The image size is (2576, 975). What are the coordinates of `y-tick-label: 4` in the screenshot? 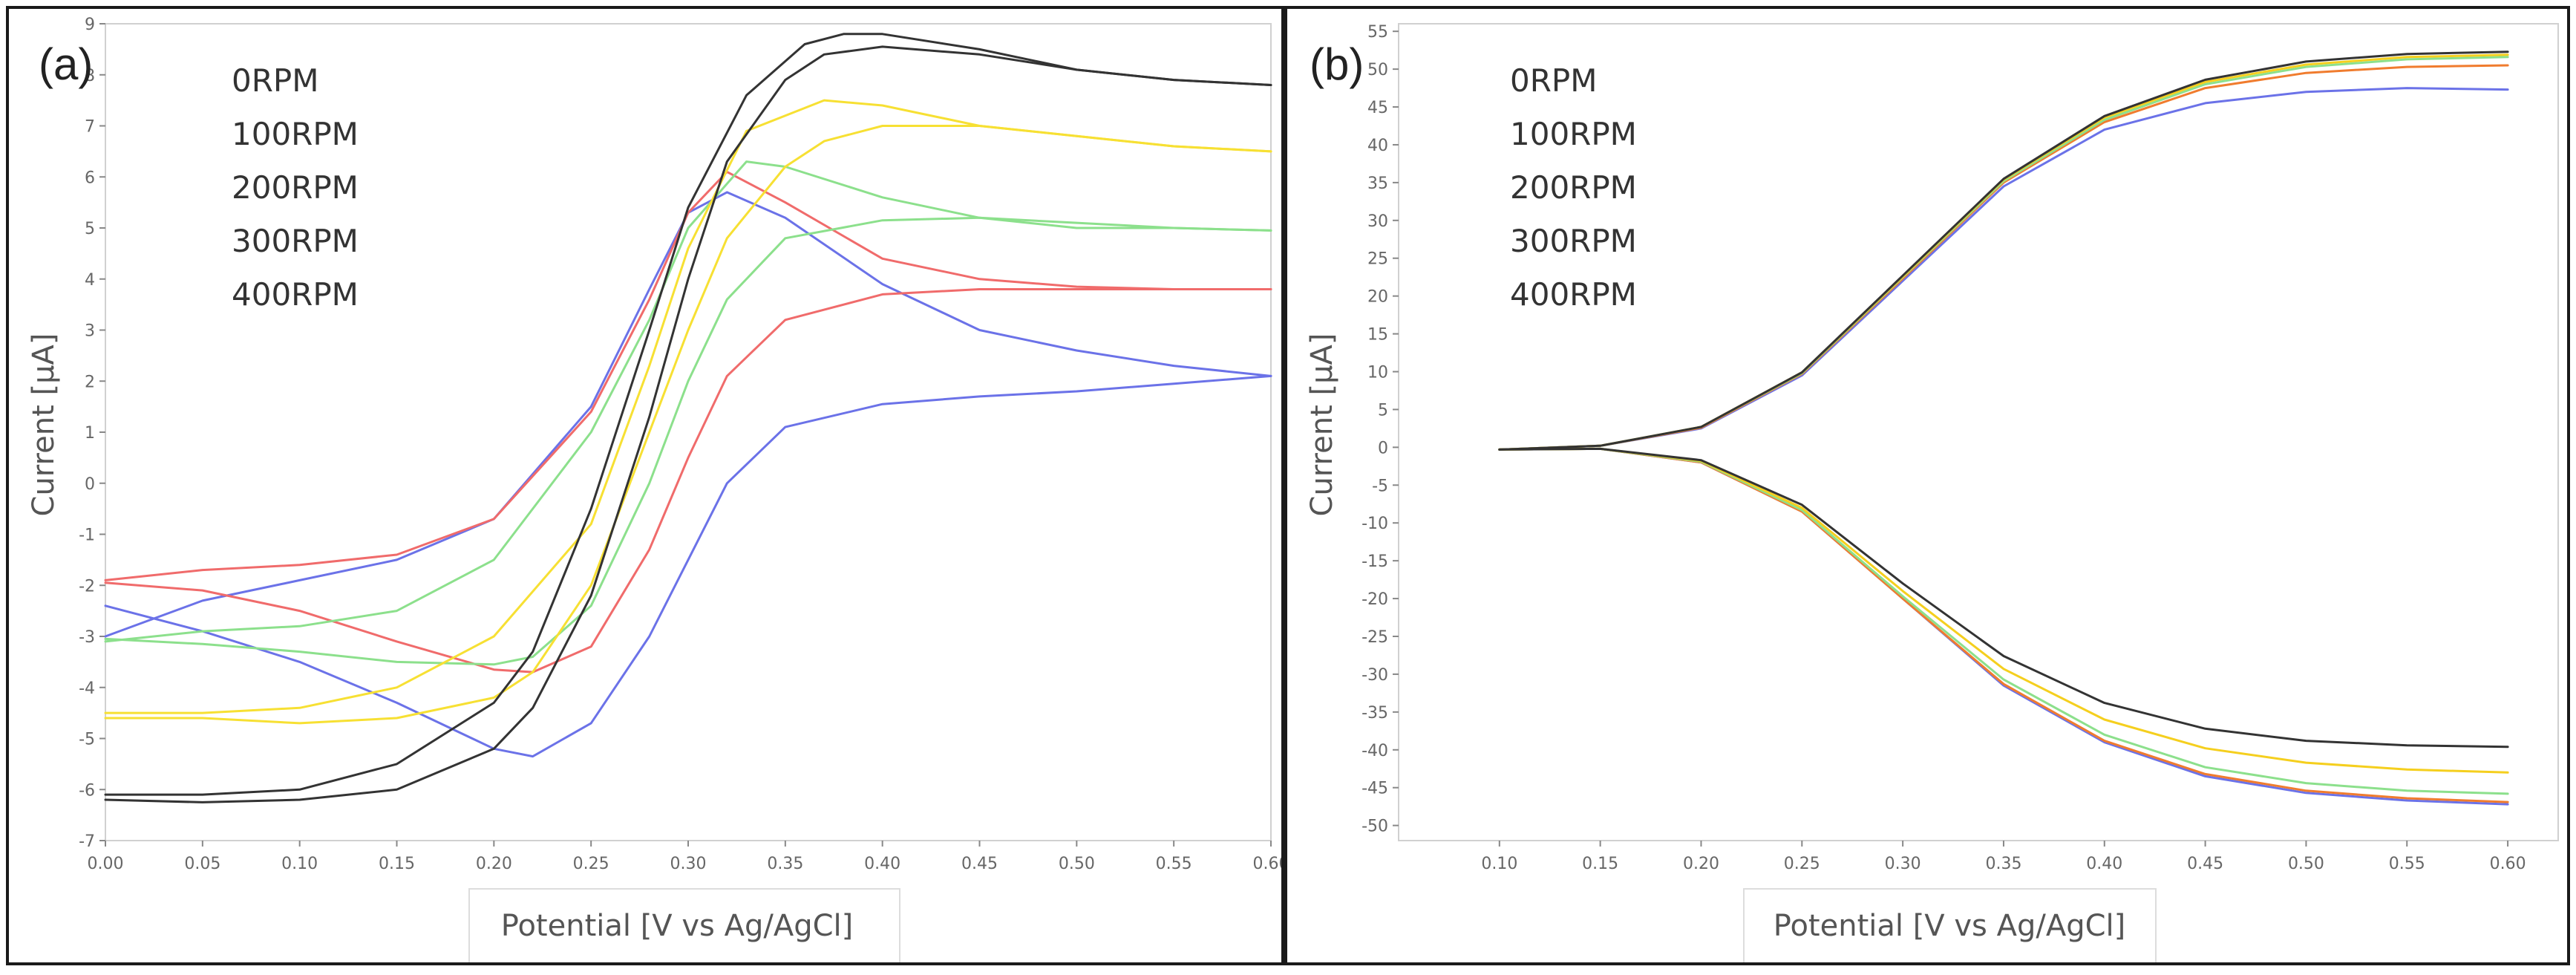 It's located at (90, 280).